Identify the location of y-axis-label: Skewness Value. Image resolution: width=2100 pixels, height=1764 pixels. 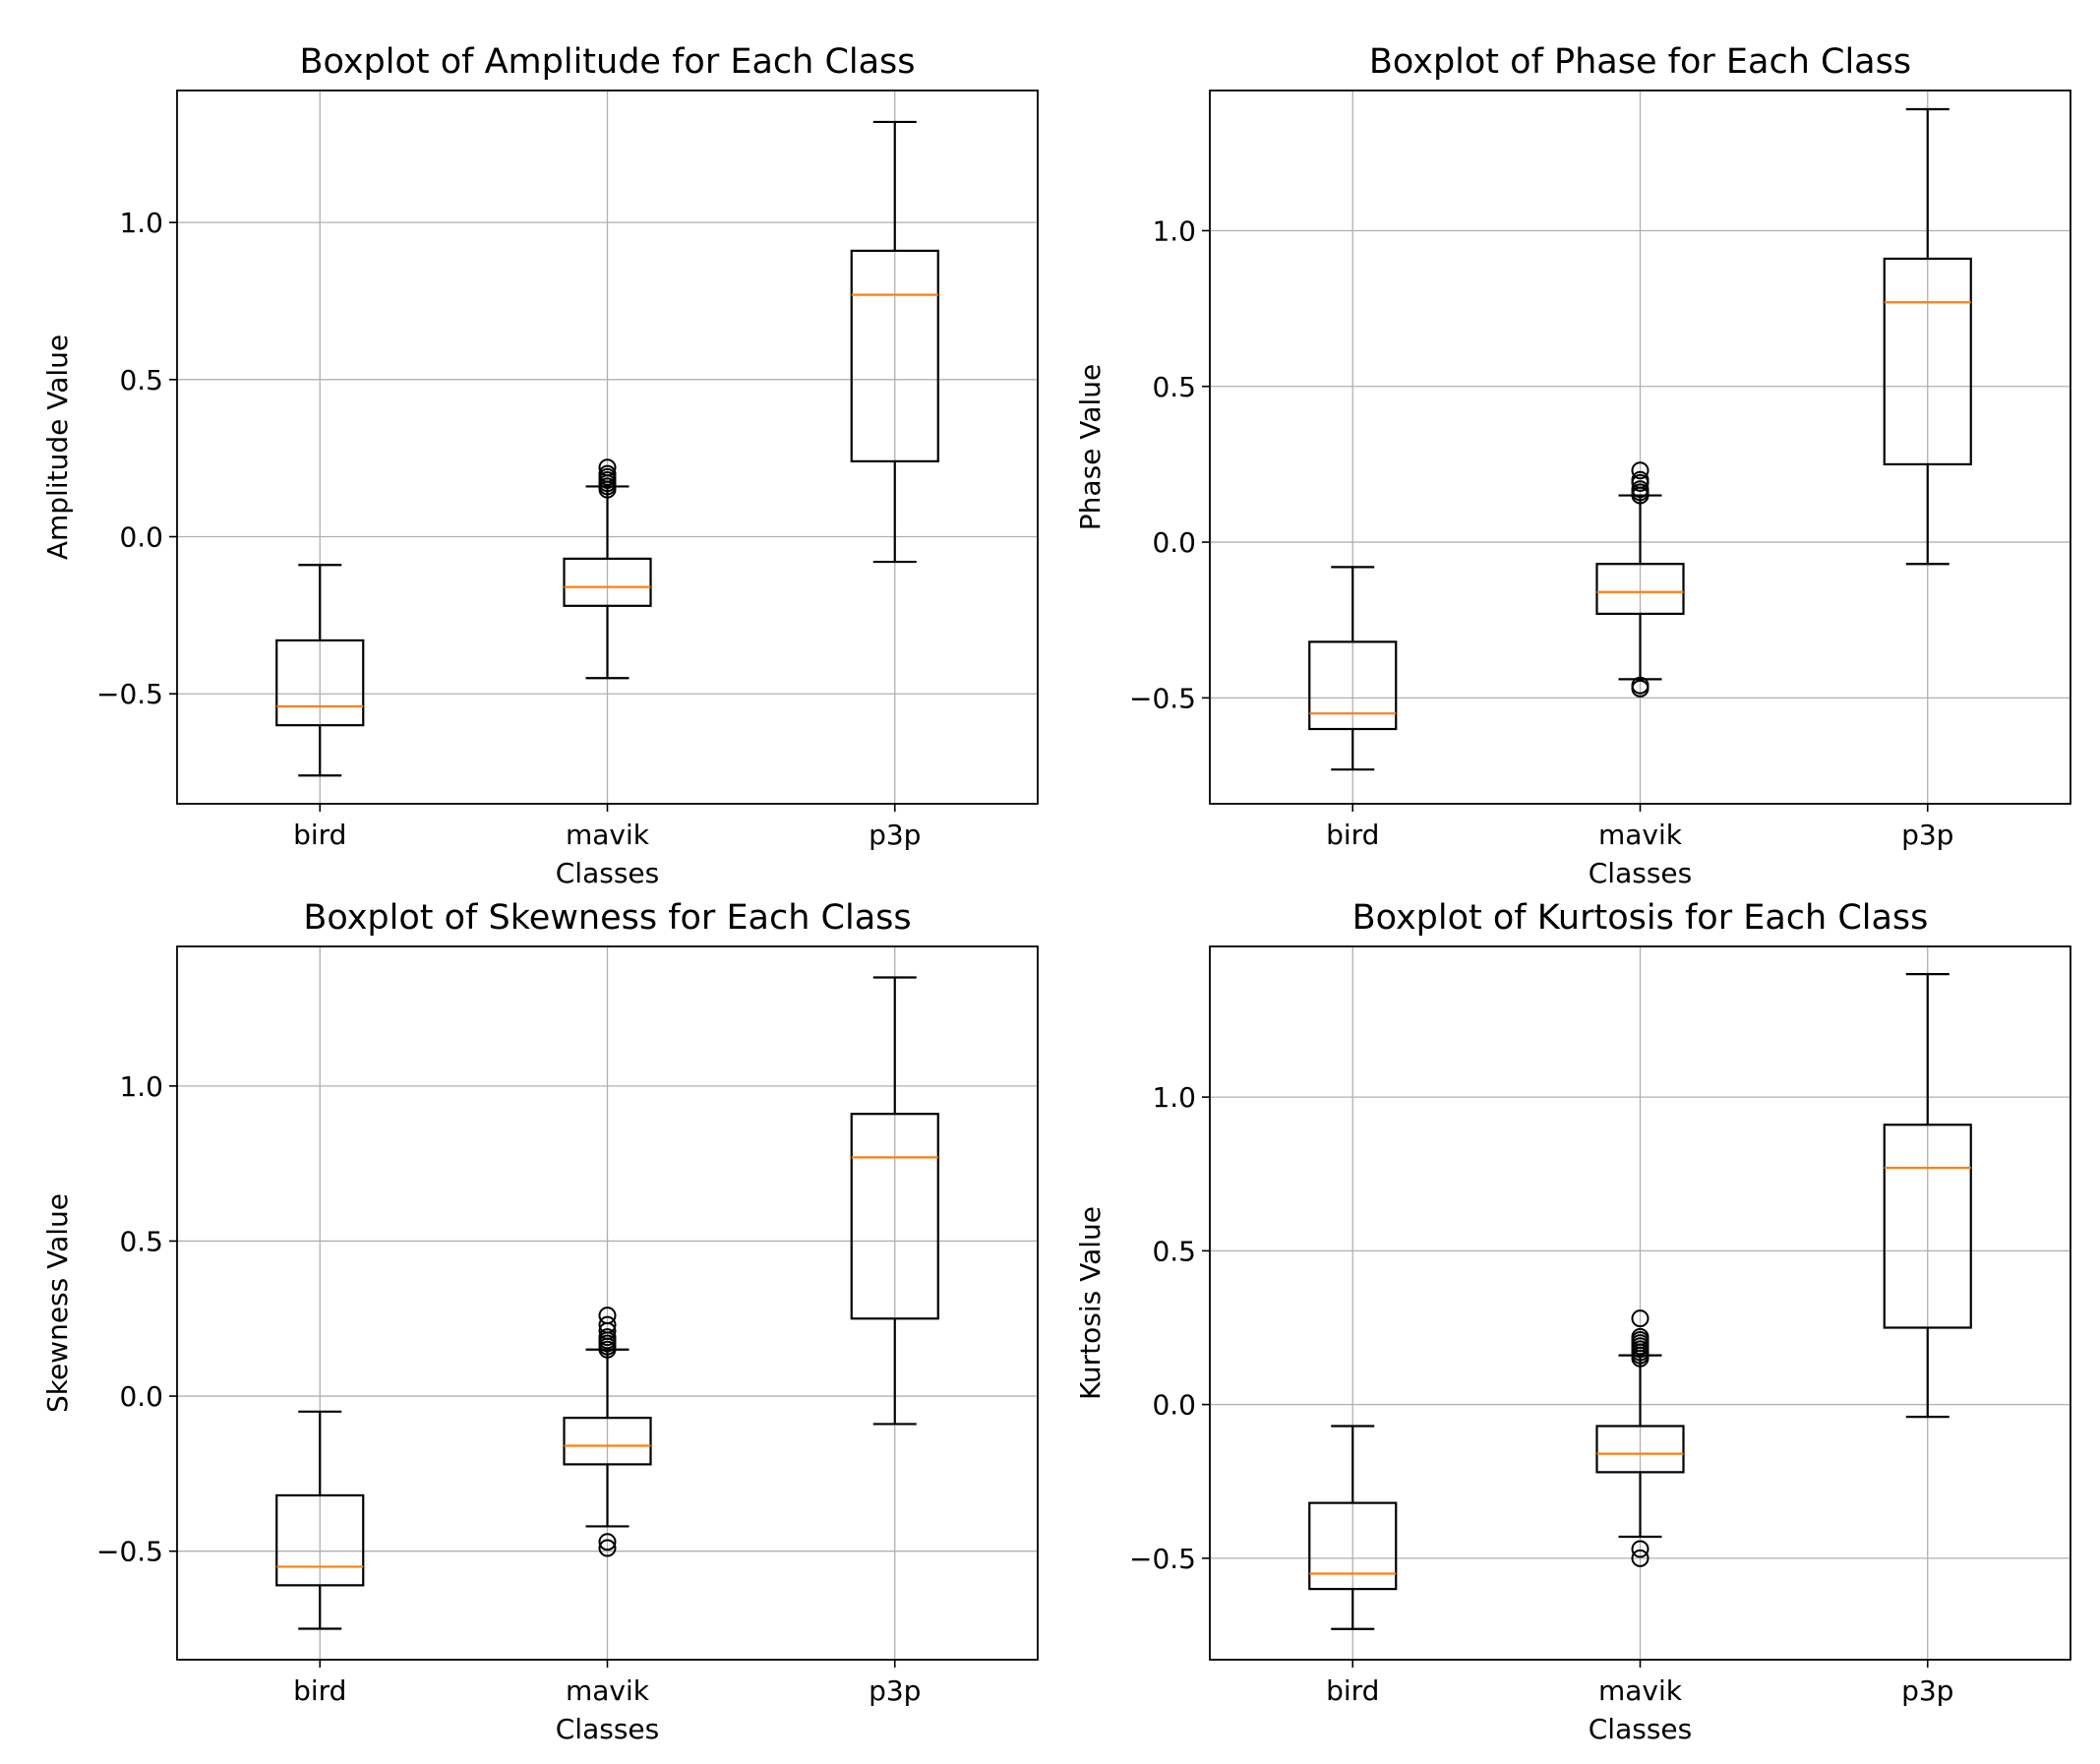
(57, 1303).